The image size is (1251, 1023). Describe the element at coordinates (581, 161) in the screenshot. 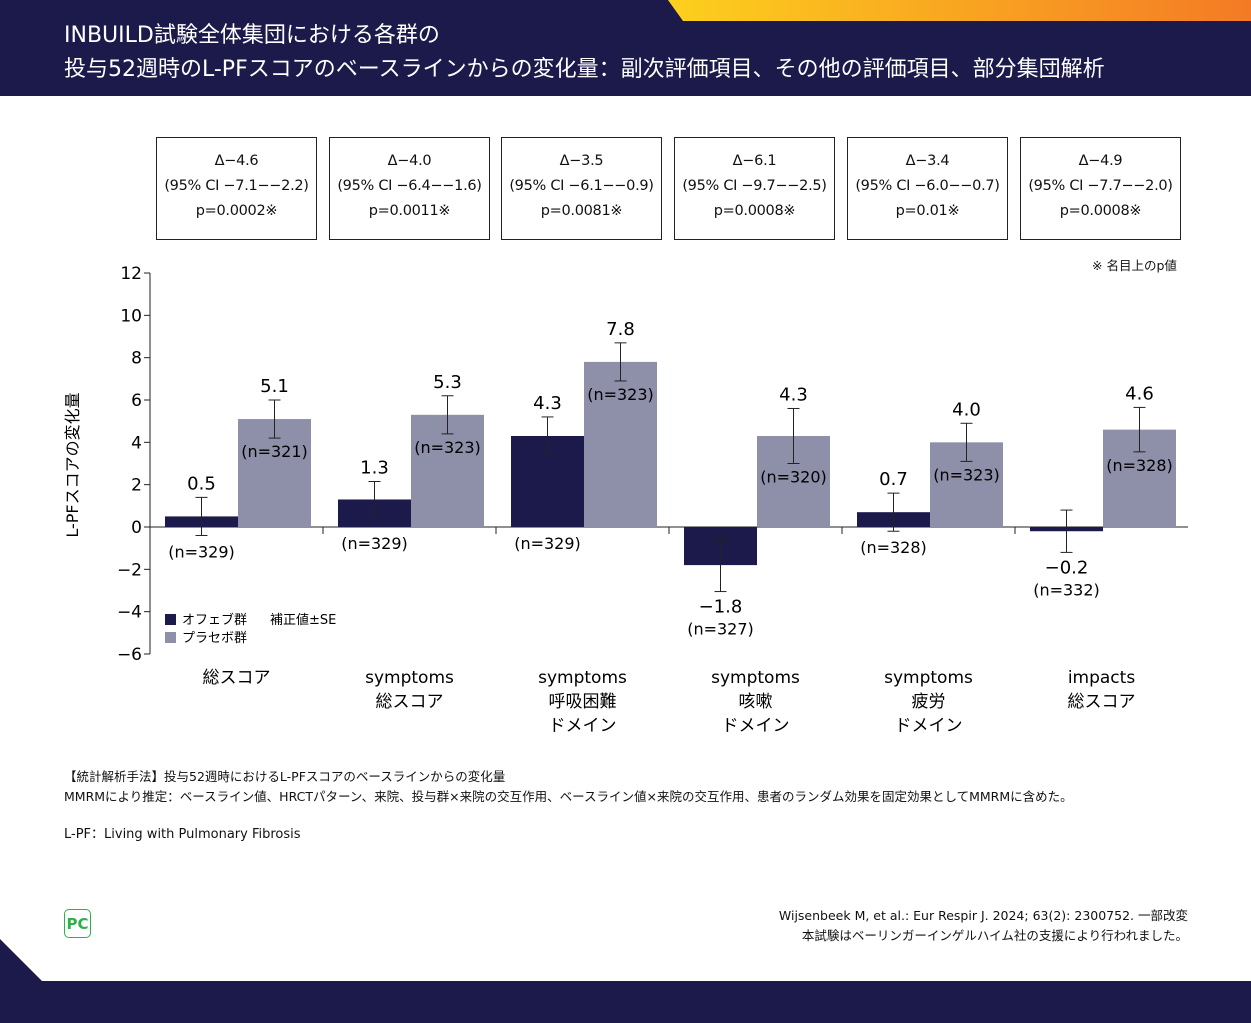

I see `ci-delta: Δ−3.5` at that location.